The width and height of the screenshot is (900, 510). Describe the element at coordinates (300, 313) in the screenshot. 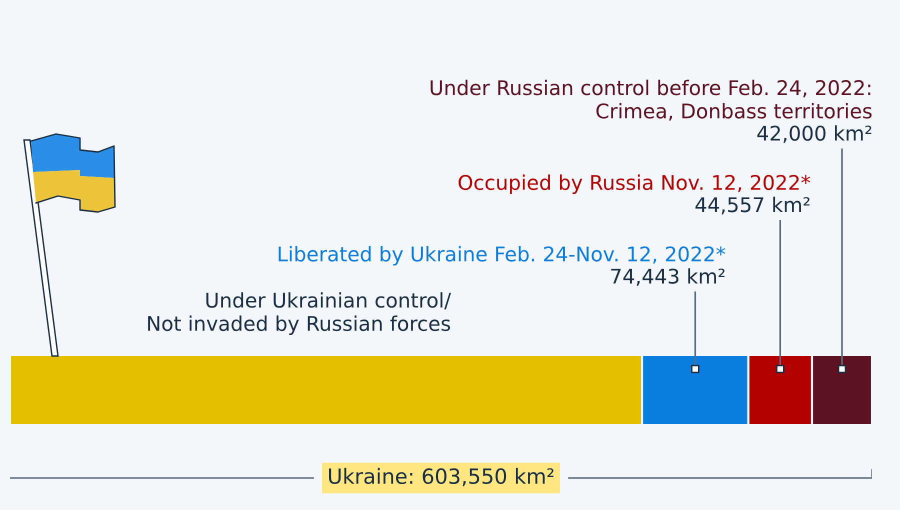

I see `series-label: Under Ukrainian control/ Not invaded by Russian forces` at that location.